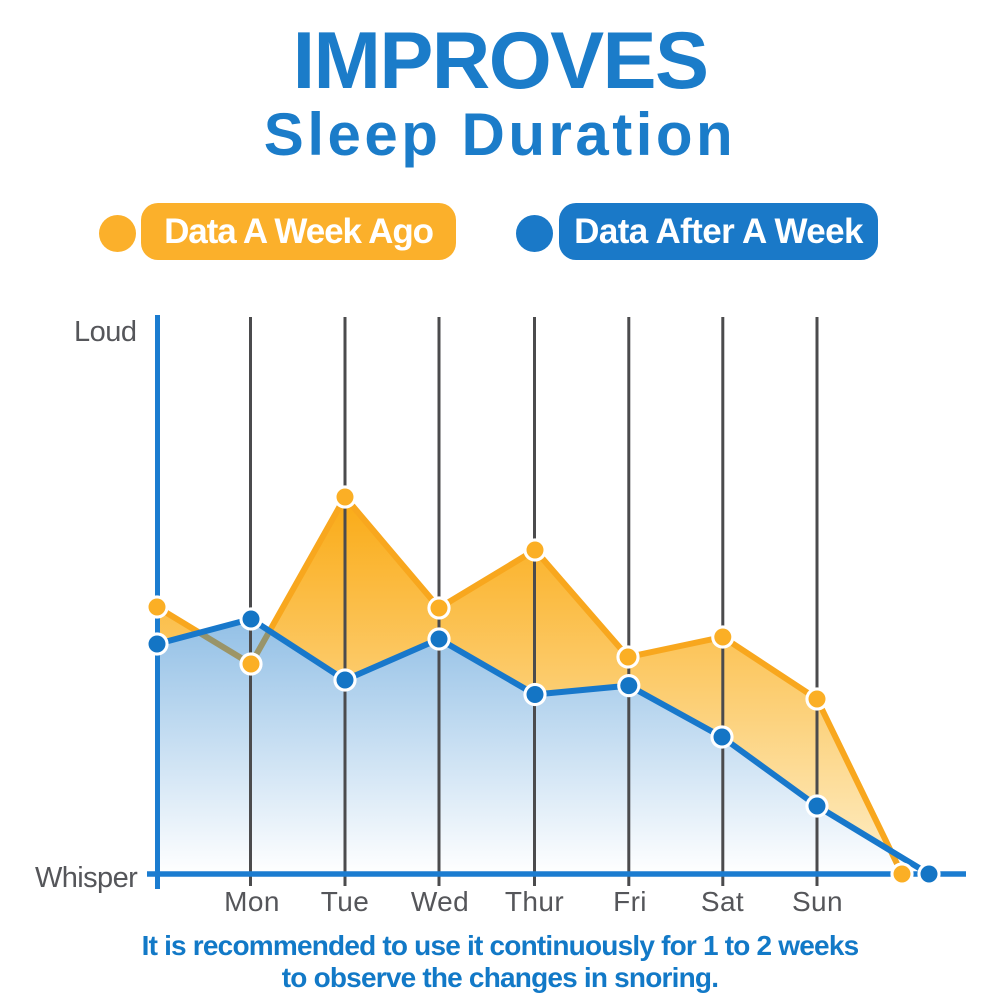 This screenshot has width=1000, height=1000. What do you see at coordinates (534, 901) in the screenshot?
I see `svg-text: Thur` at bounding box center [534, 901].